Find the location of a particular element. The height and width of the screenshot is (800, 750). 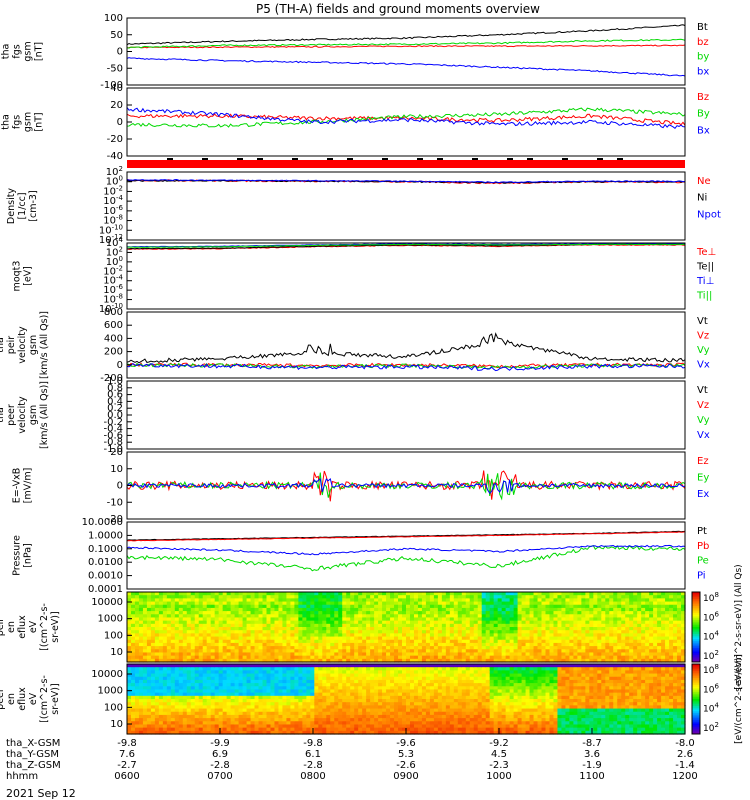

ylabel-line: E=-VxB is located at coordinates (17, 485).